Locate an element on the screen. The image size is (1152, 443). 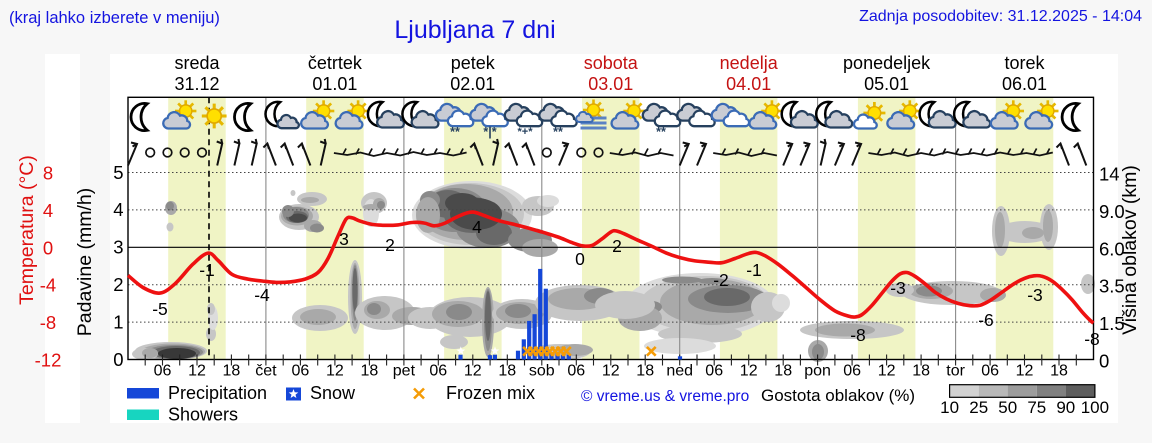
svg-text: (kraj lahko izberete v meniju) is located at coordinates (114, 18).